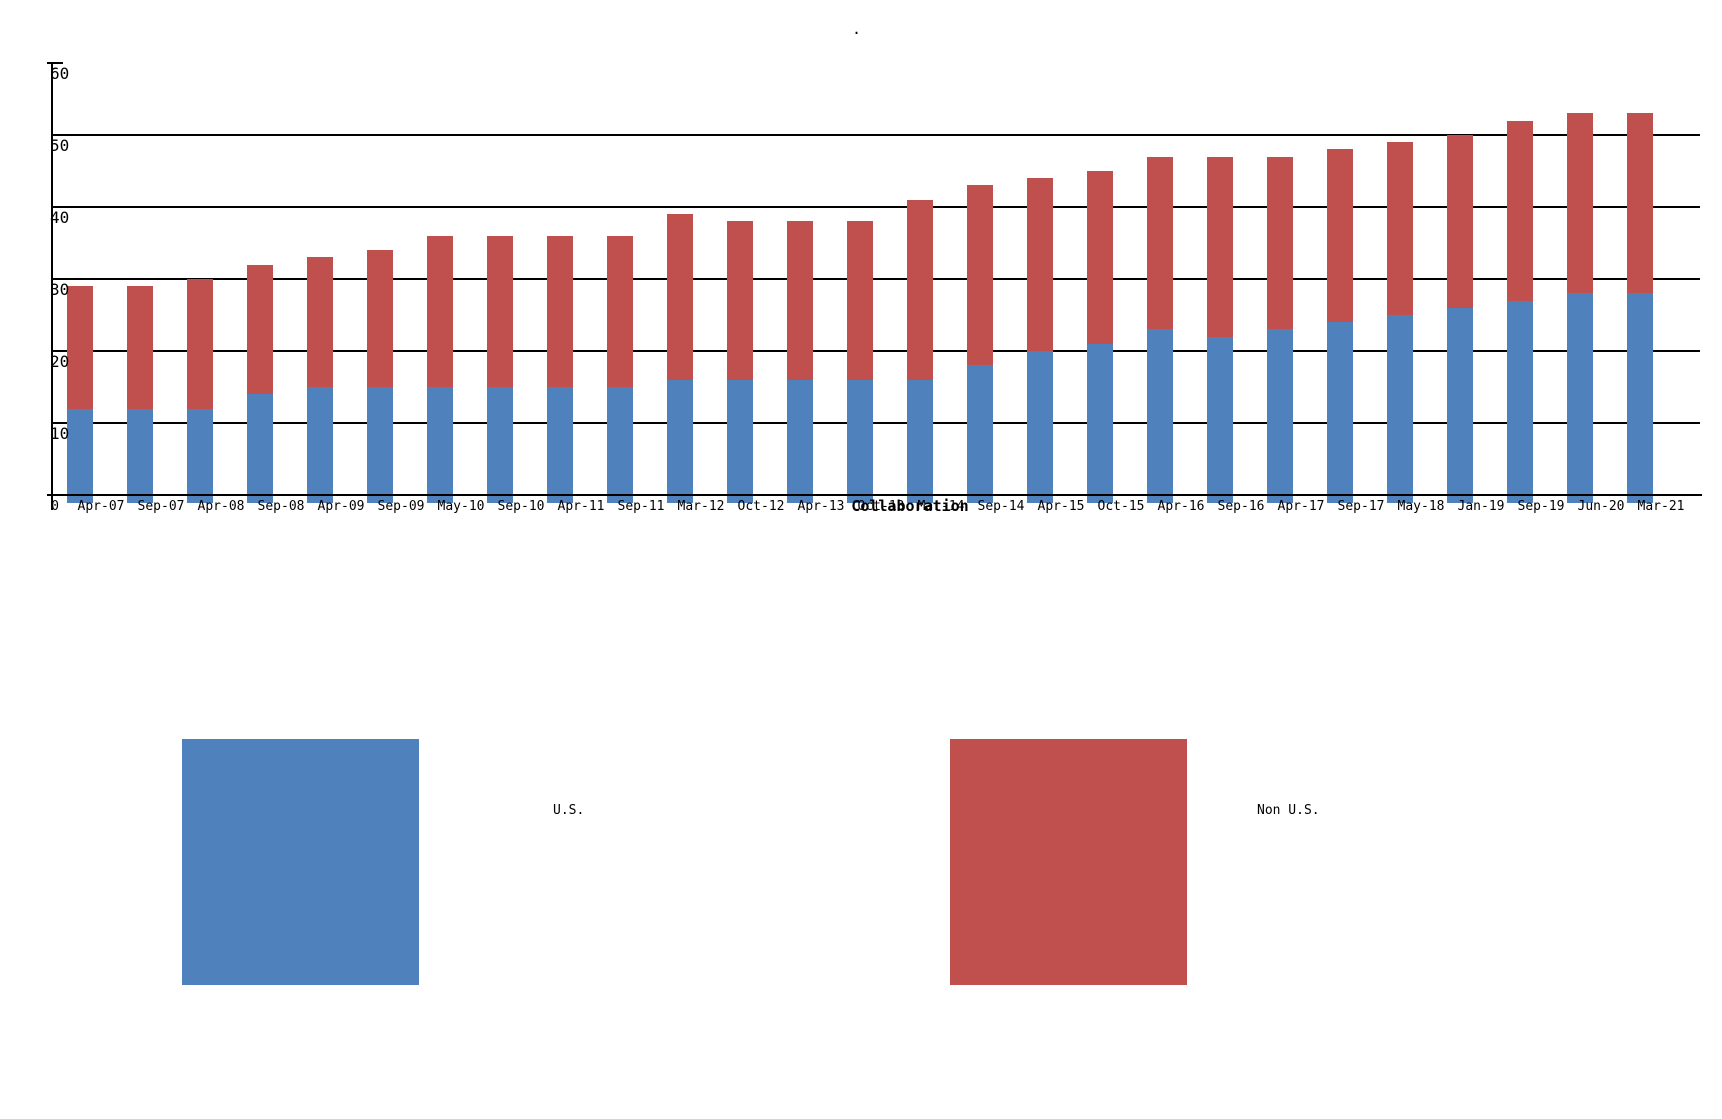  What do you see at coordinates (281, 506) in the screenshot?
I see `x-tick-label-Sep-08: Sep-08` at bounding box center [281, 506].